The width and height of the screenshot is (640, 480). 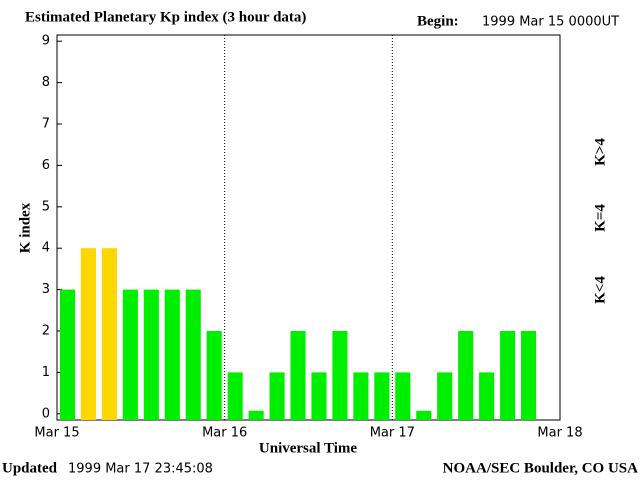 What do you see at coordinates (550, 22) in the screenshot?
I see `begin-value: 1999 Mar 15 0000UT` at bounding box center [550, 22].